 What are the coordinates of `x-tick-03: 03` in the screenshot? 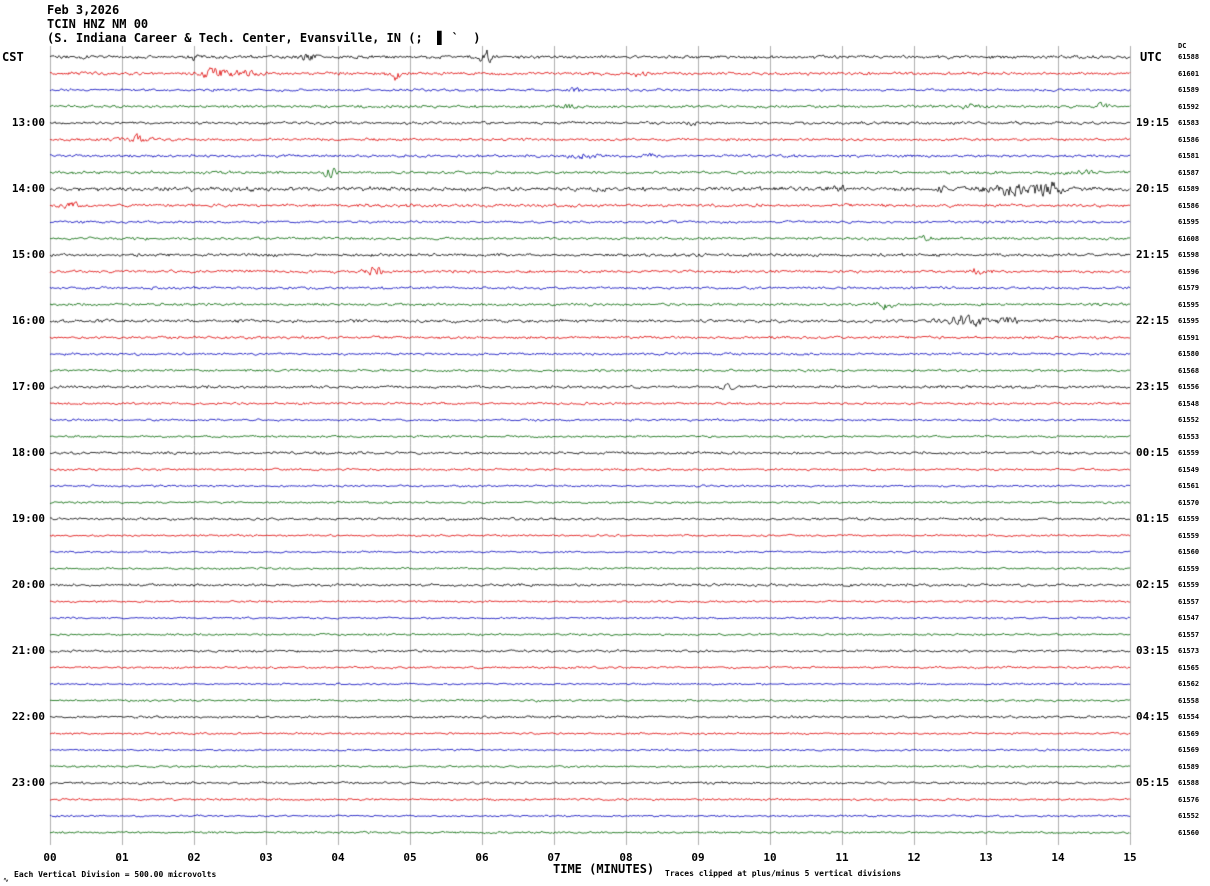 It's located at (266, 857).